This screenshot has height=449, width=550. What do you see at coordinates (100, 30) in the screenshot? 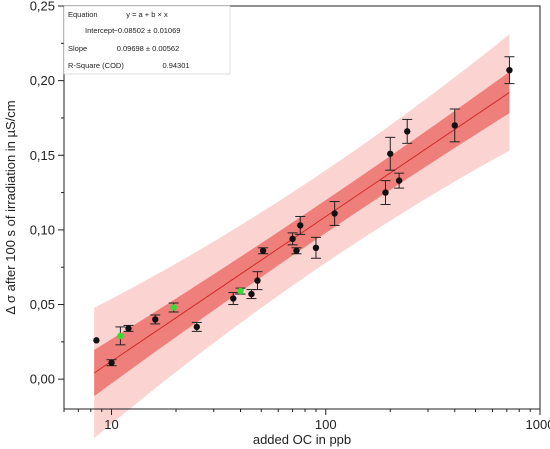
I see `stats-row-label: Intercept` at bounding box center [100, 30].